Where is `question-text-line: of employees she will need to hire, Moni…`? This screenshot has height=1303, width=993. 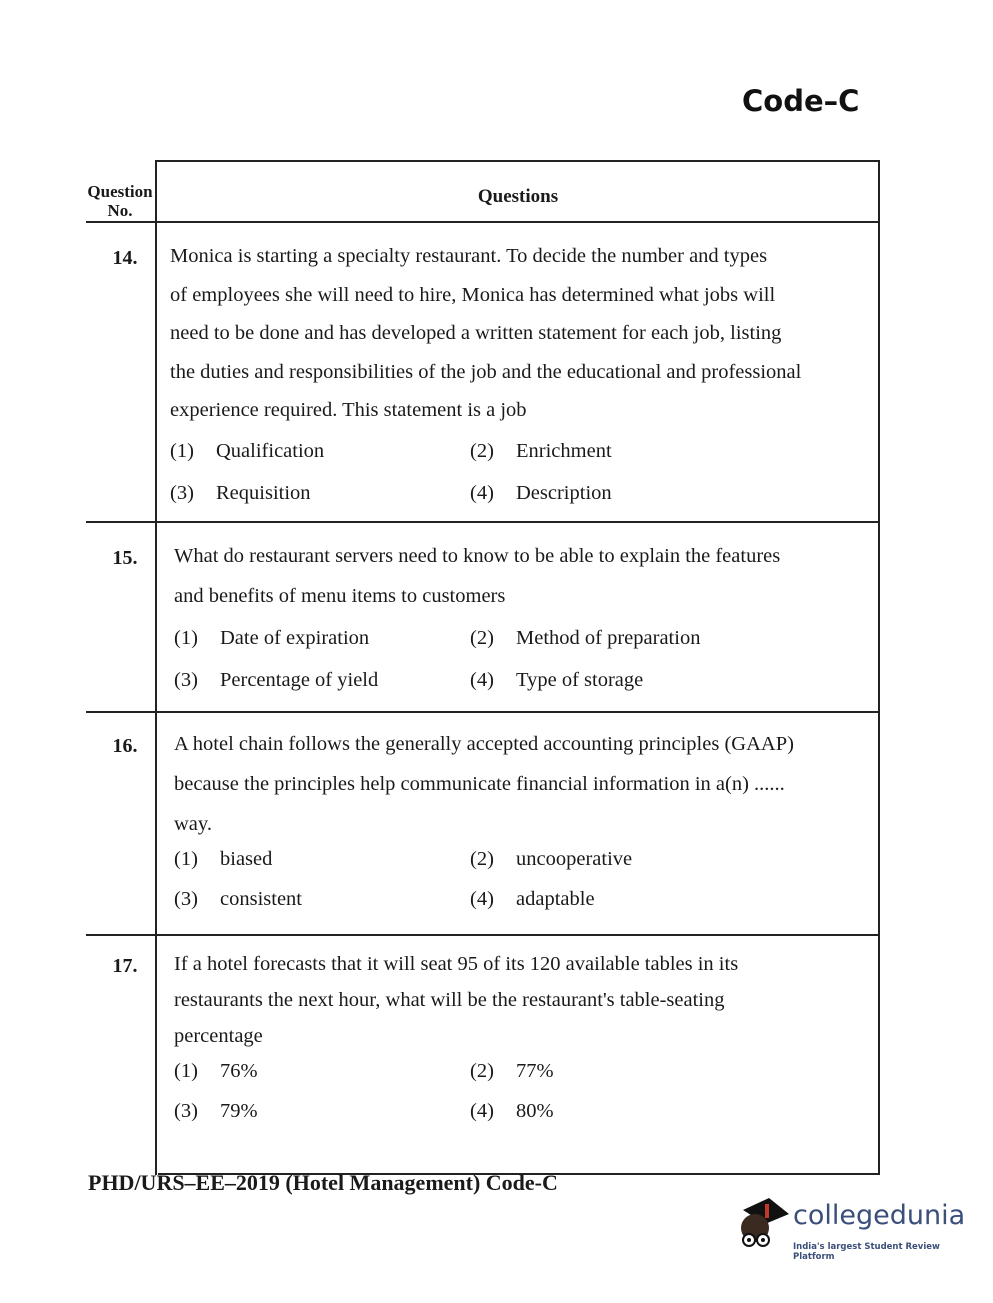 question-text-line: of employees she will need to hire, Moni… is located at coordinates (473, 294).